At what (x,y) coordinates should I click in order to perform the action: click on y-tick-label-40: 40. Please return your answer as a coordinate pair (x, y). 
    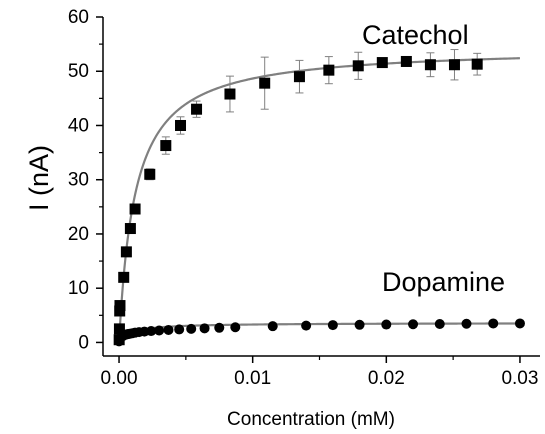
    Looking at the image, I should click on (78, 125).